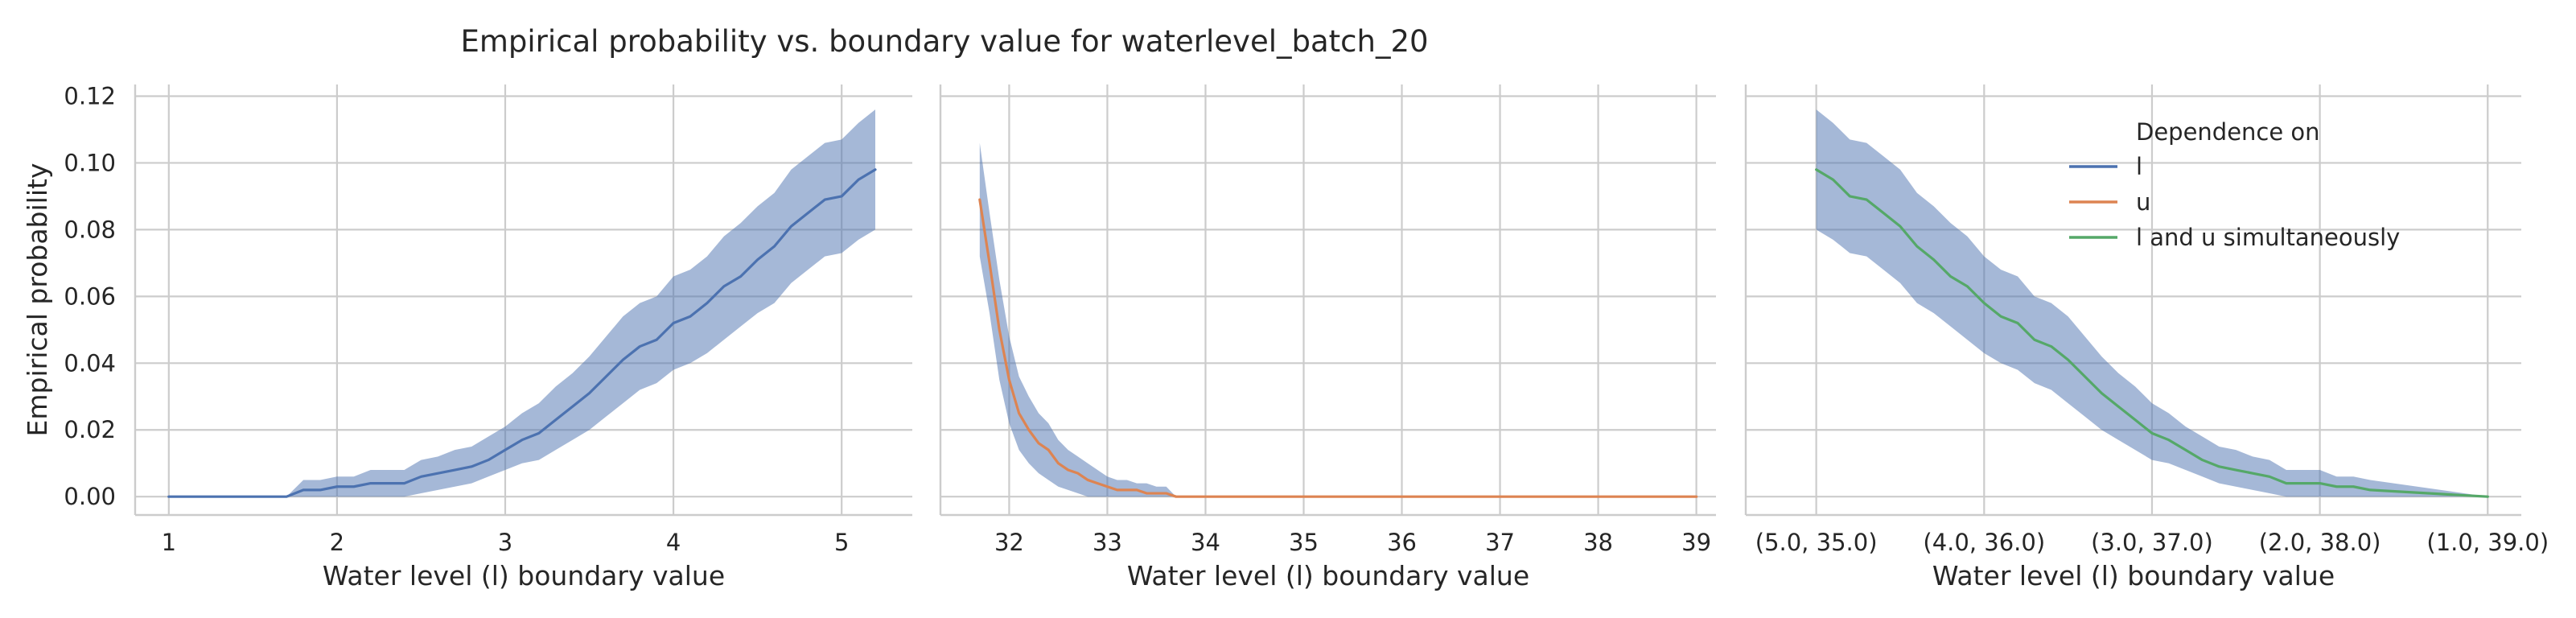 This screenshot has height=618, width=2576. What do you see at coordinates (90, 429) in the screenshot?
I see `y-tick-label: 0.02` at bounding box center [90, 429].